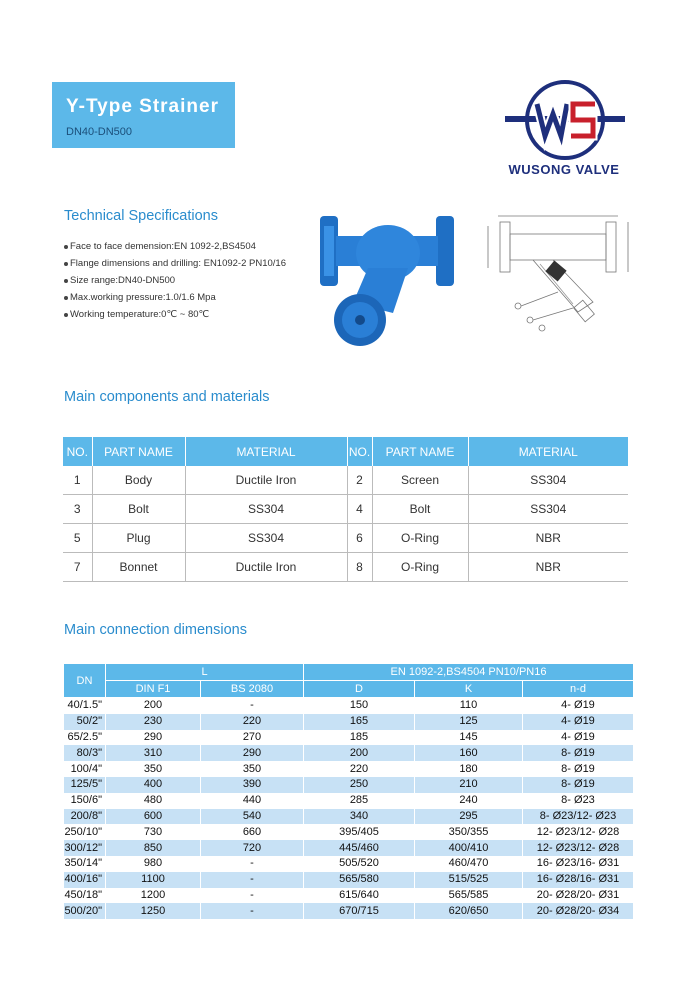 The width and height of the screenshot is (700, 1001). What do you see at coordinates (468, 672) in the screenshot?
I see `header-cell: EN 1092-2,BS4504 PN10/PN16` at bounding box center [468, 672].